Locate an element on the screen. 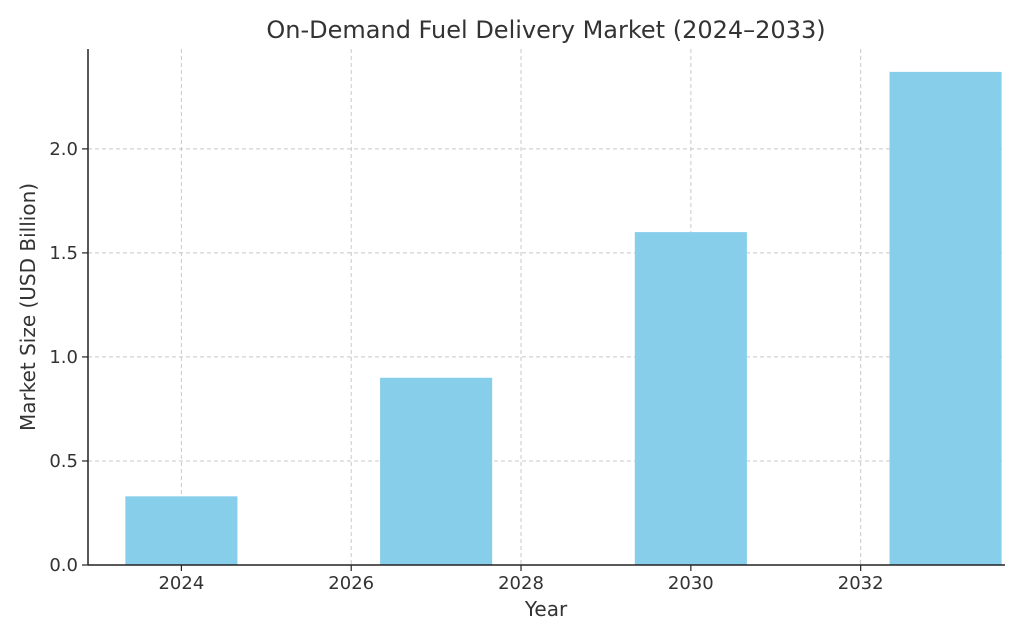  y-tick-label: 1.0 is located at coordinates (63, 357).